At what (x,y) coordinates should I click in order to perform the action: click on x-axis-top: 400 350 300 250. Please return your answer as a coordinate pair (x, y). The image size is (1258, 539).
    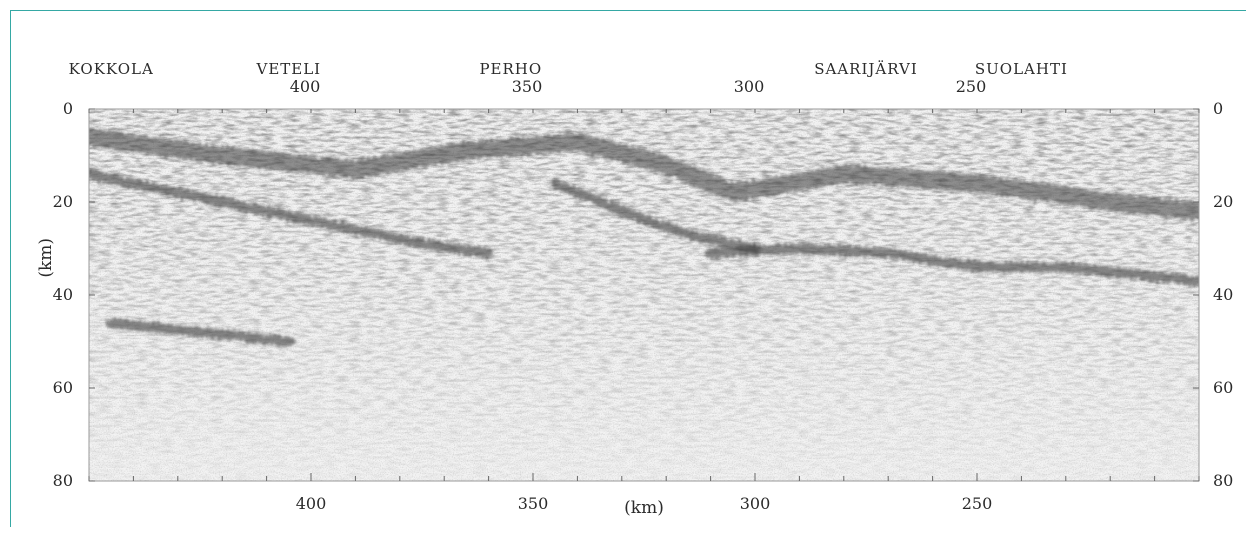
    Looking at the image, I should click on (644, 95).